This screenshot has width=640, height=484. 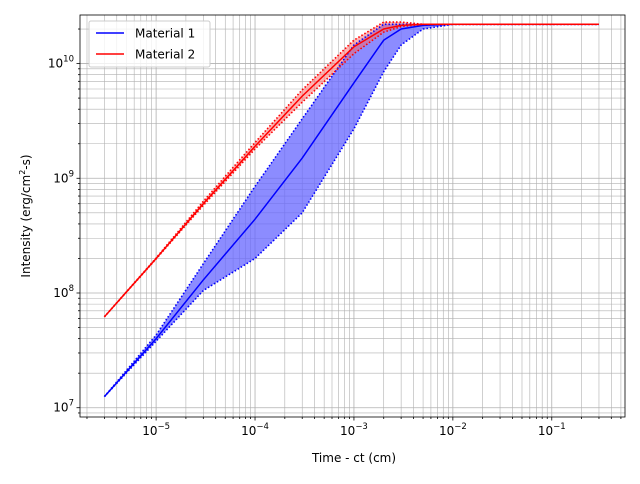 I want to click on x-tick-label: 10⁻⁴, so click(x=255, y=430).